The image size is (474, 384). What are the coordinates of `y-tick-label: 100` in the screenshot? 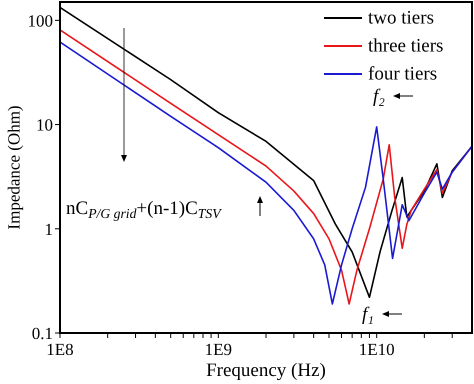 It's located at (40, 20).